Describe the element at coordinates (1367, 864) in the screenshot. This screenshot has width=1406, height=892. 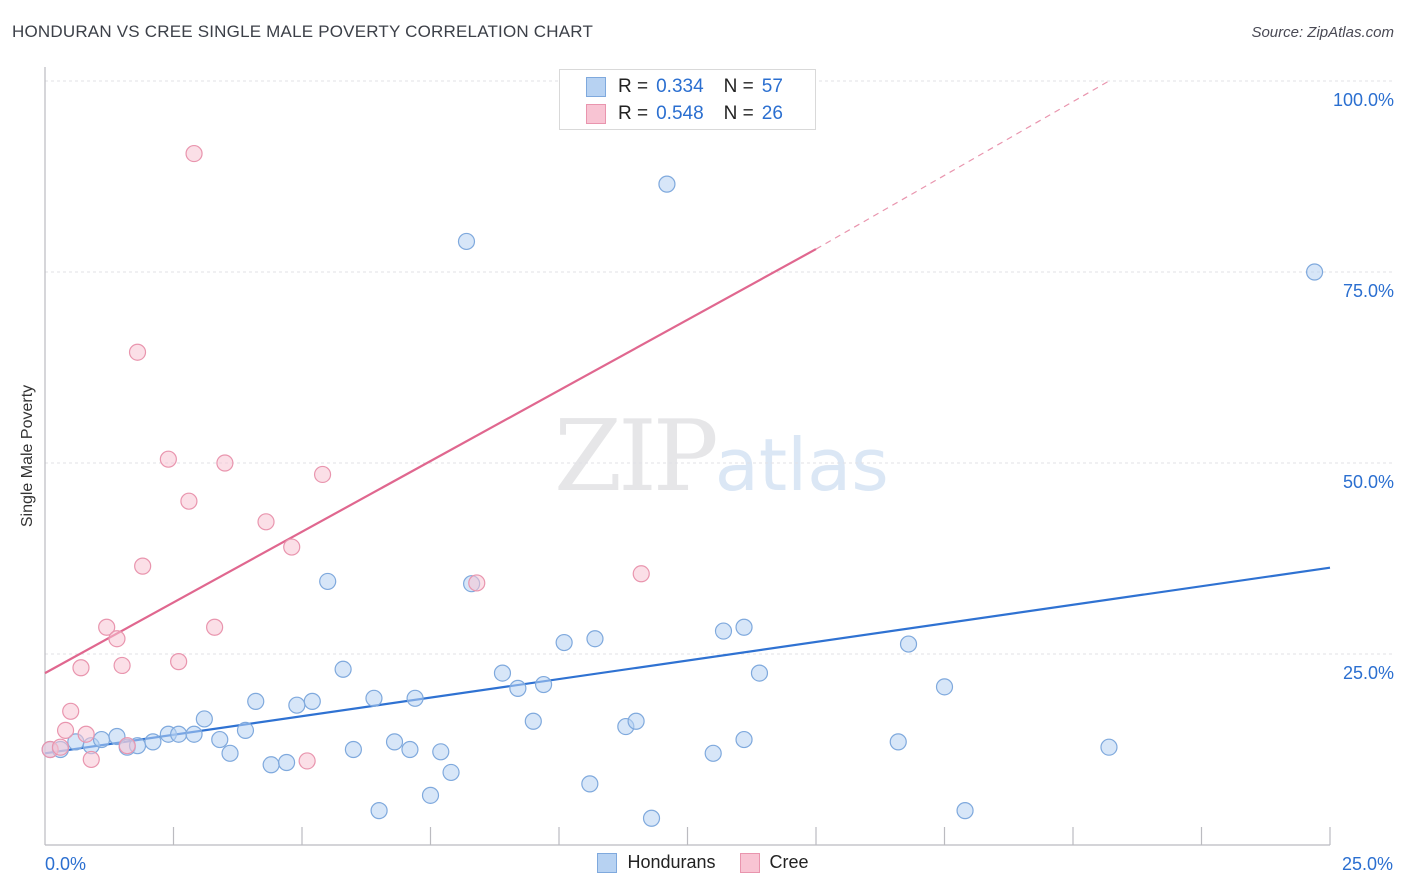
I see `x-tick-label-max: 25.0%` at that location.